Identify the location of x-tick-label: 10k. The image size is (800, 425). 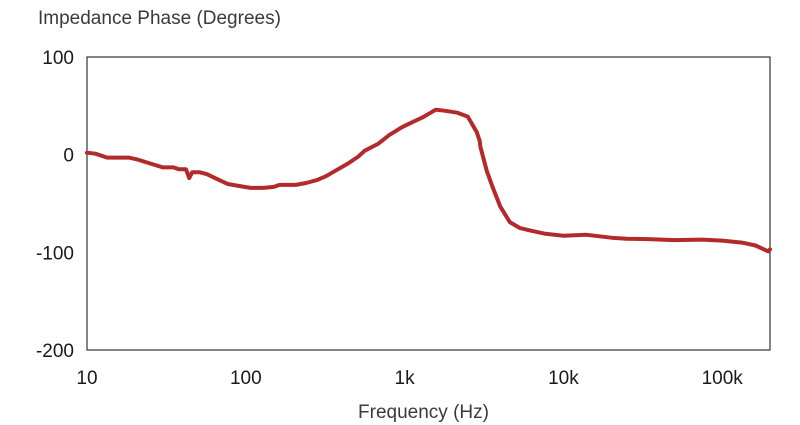
(563, 378).